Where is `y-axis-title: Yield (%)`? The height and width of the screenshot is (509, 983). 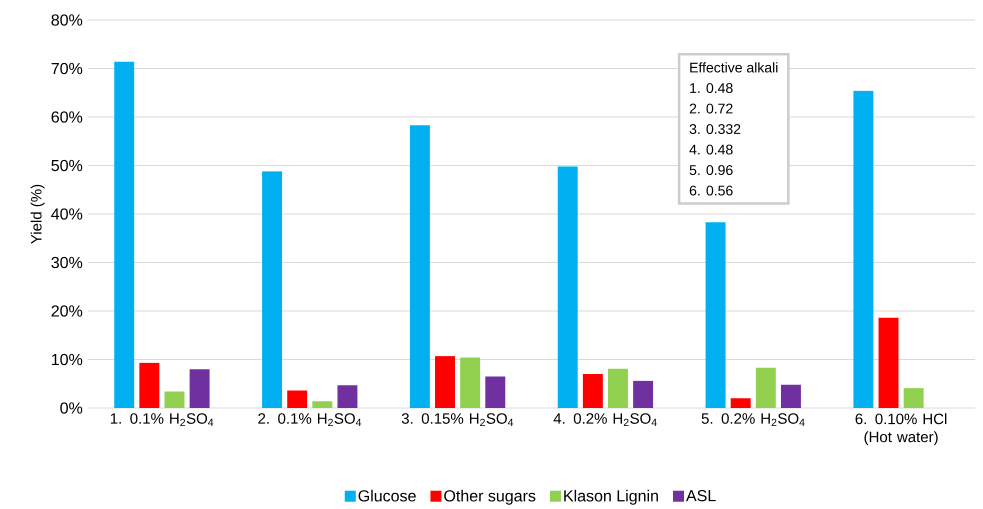
y-axis-title: Yield (%) is located at coordinates (37, 214).